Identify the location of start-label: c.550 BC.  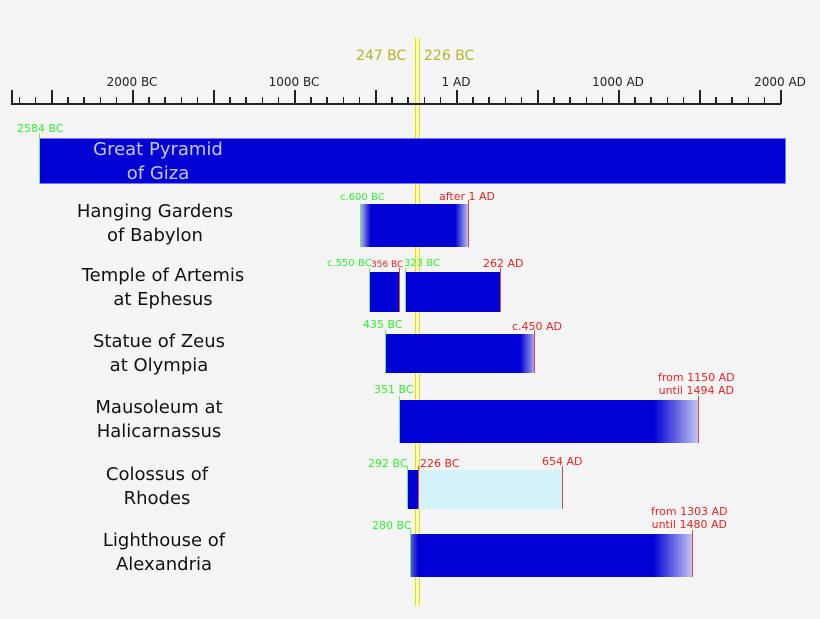
(349, 263).